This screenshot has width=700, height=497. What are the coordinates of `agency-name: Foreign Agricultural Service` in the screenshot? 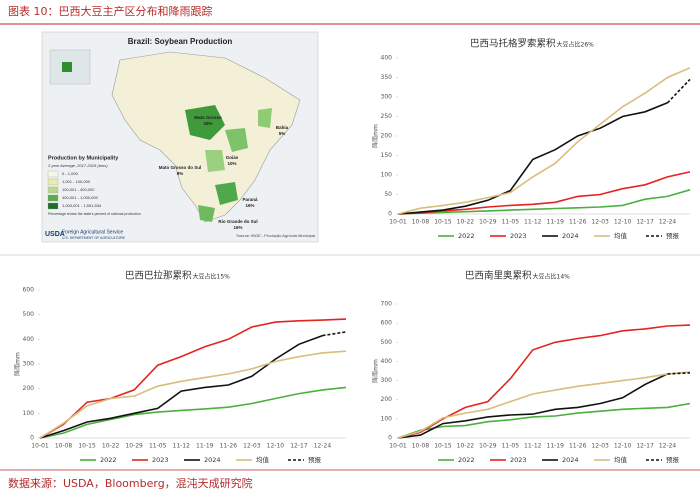 It's located at (92, 232).